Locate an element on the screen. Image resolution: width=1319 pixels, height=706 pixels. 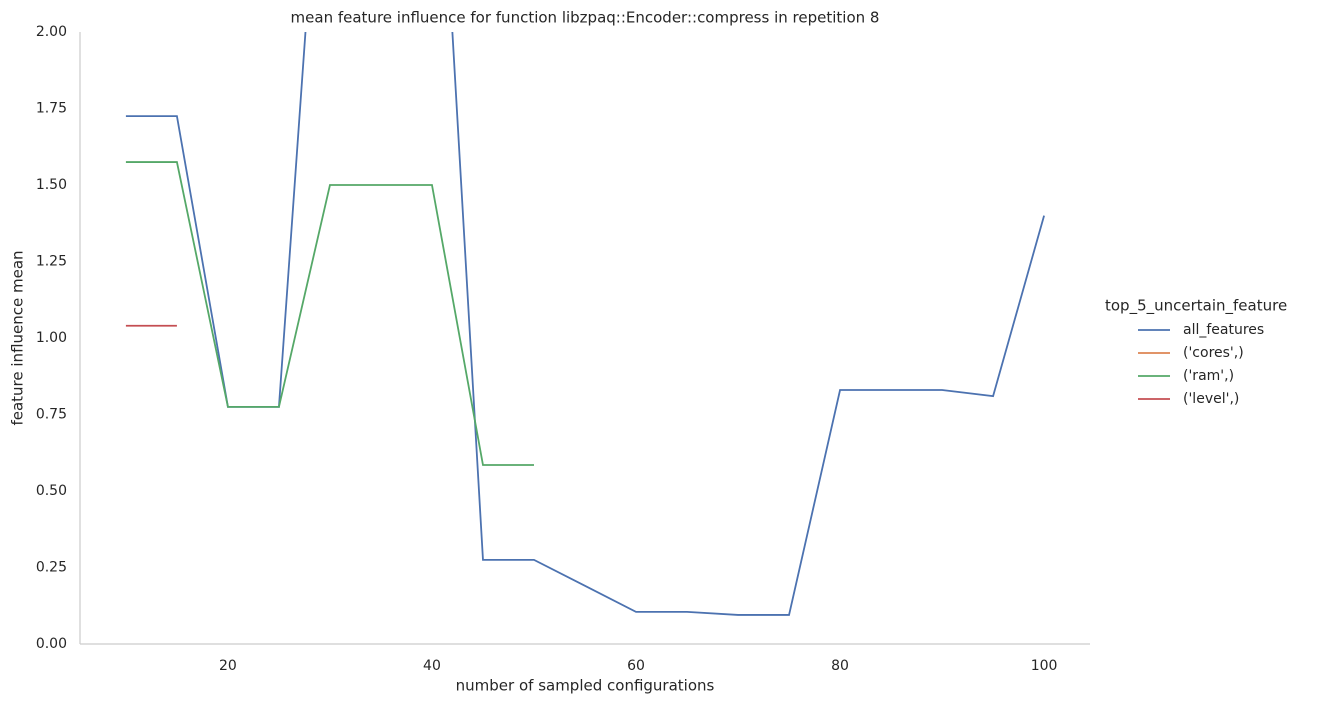
y-tick-label: 0.50 is located at coordinates (51, 491).